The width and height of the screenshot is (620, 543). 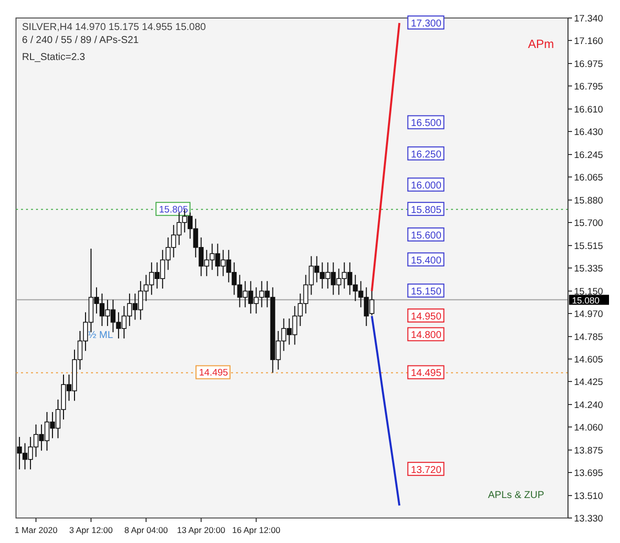 I want to click on y-tick-label: 13.330, so click(x=589, y=519).